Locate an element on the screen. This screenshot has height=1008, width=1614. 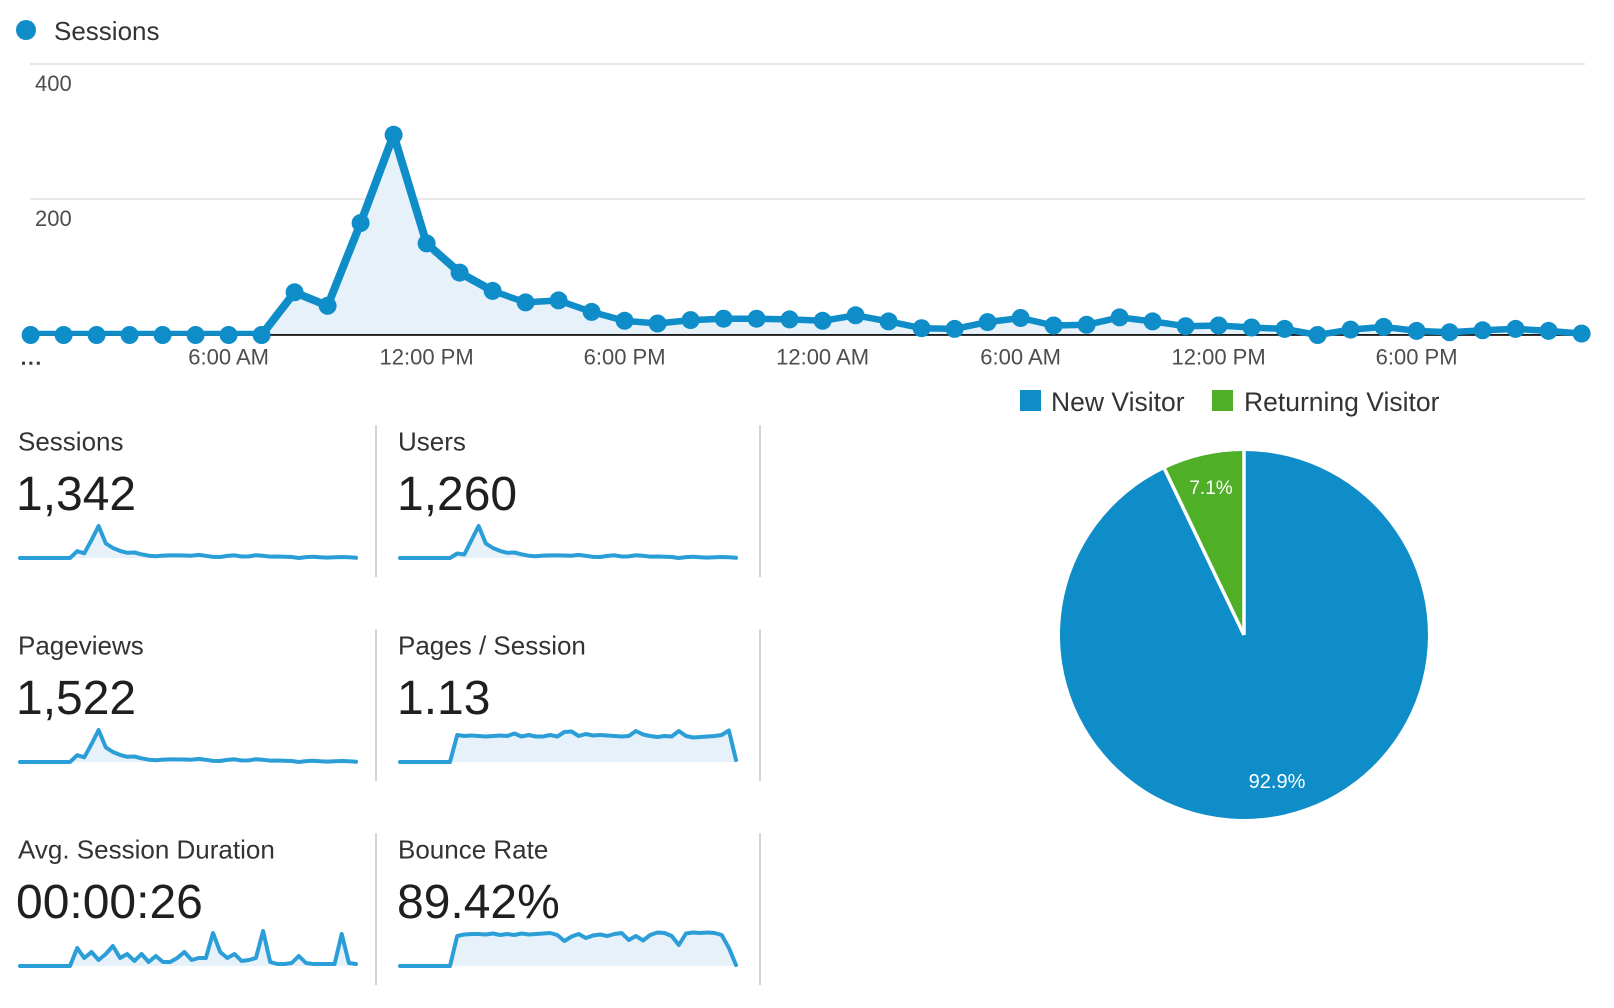
svg-text: New Visitor is located at coordinates (1118, 402).